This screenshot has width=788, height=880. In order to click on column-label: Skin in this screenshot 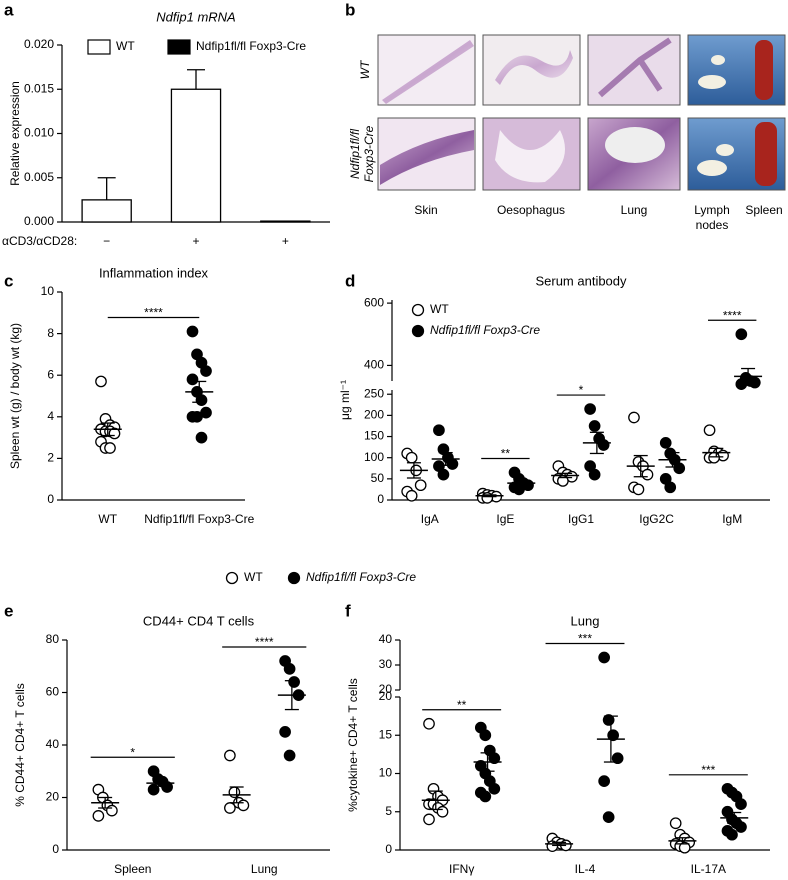, I will do `click(425, 210)`.